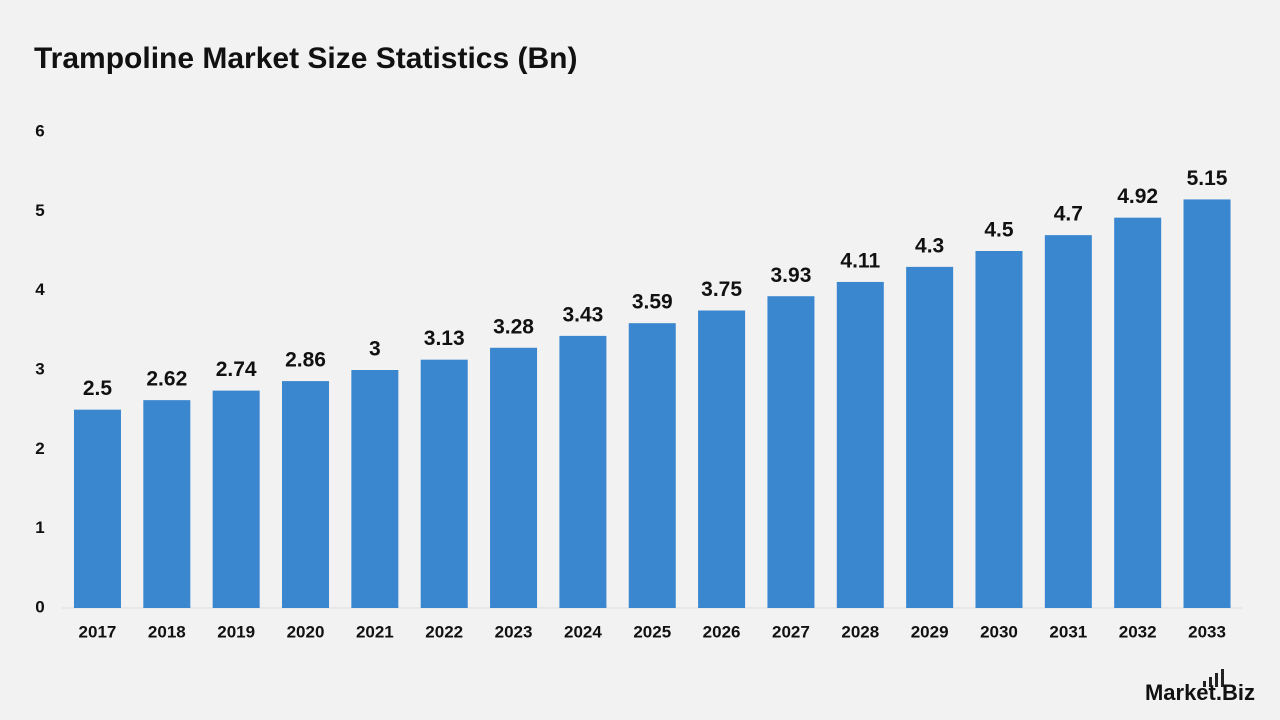 The height and width of the screenshot is (720, 1280). I want to click on x-tick-label: 2024, so click(583, 631).